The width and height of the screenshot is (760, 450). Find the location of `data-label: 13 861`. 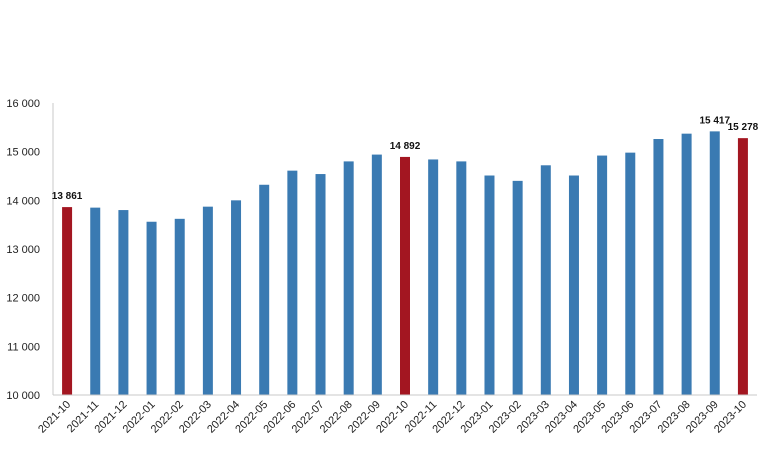

data-label: 13 861 is located at coordinates (67, 196).